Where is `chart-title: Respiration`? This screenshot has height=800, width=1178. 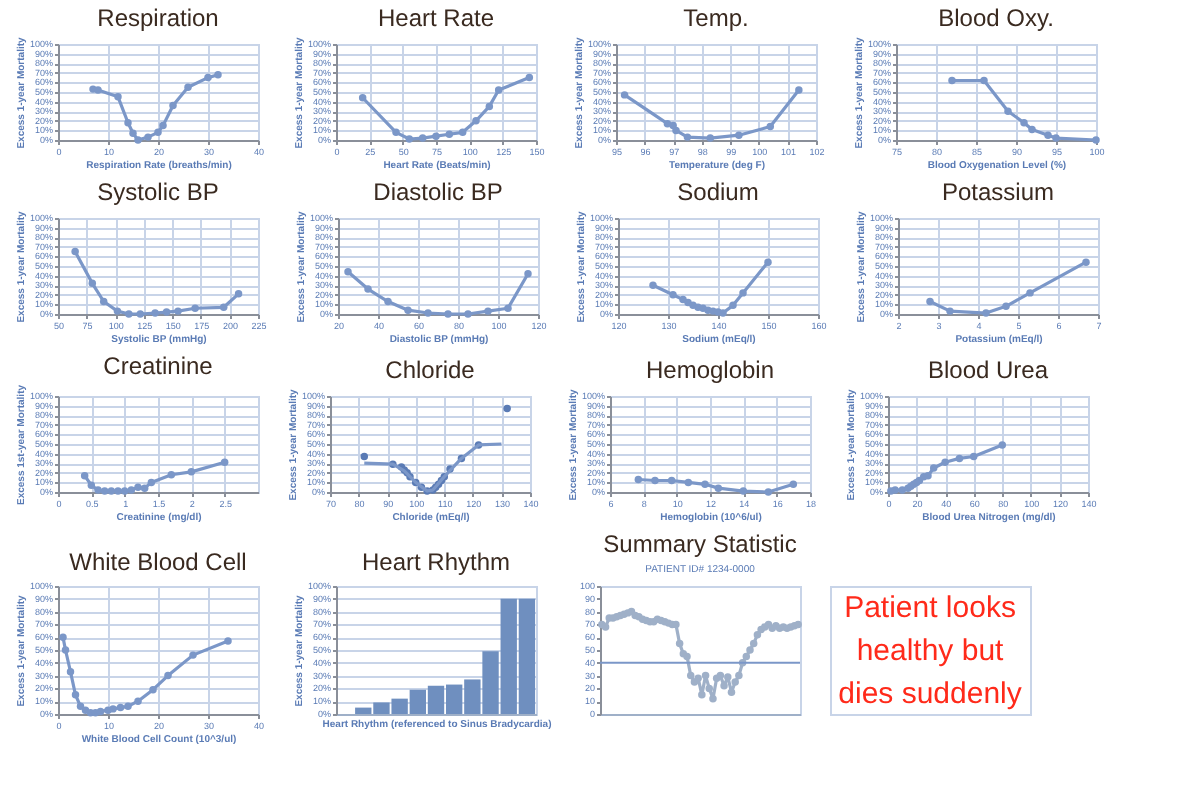
chart-title: Respiration is located at coordinates (158, 18).